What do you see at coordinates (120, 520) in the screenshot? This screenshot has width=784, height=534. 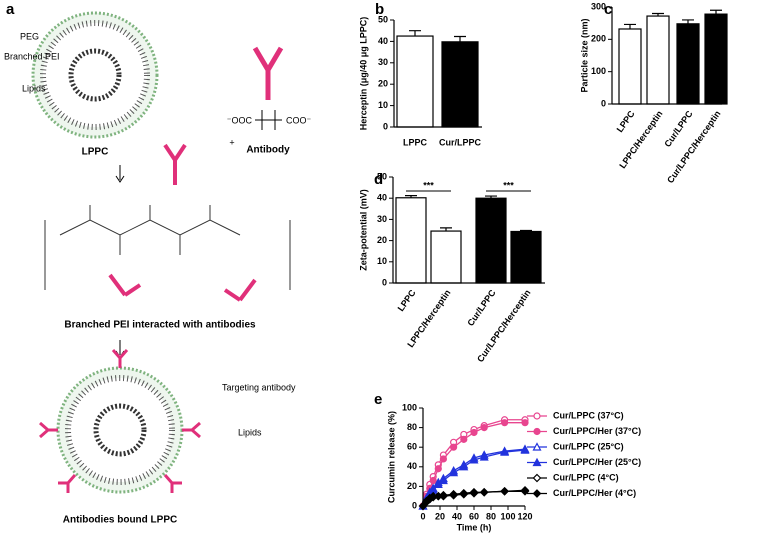 I see `caption: Antibodies bound LPPC` at bounding box center [120, 520].